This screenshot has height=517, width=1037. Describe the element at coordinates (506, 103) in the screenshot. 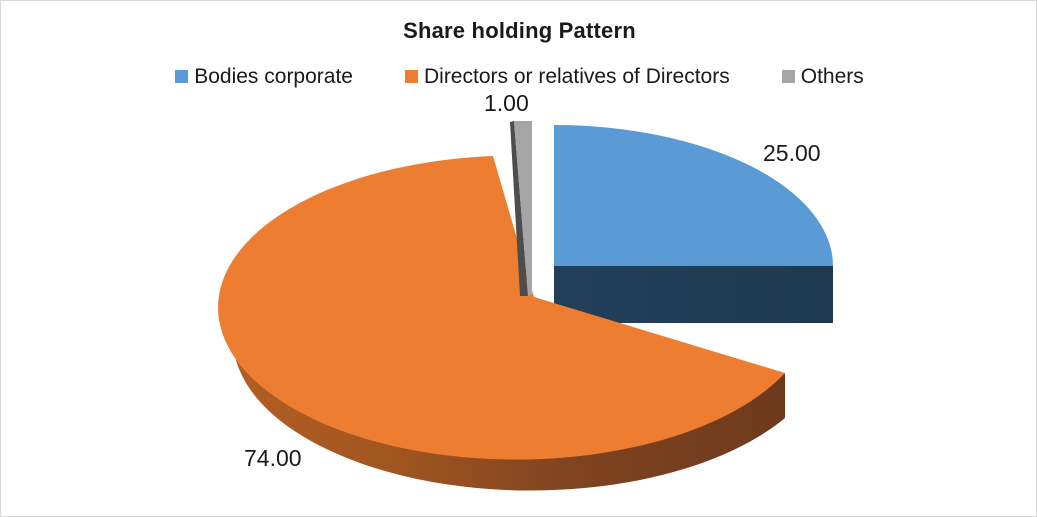

I see `data-label-others: 1.00` at that location.